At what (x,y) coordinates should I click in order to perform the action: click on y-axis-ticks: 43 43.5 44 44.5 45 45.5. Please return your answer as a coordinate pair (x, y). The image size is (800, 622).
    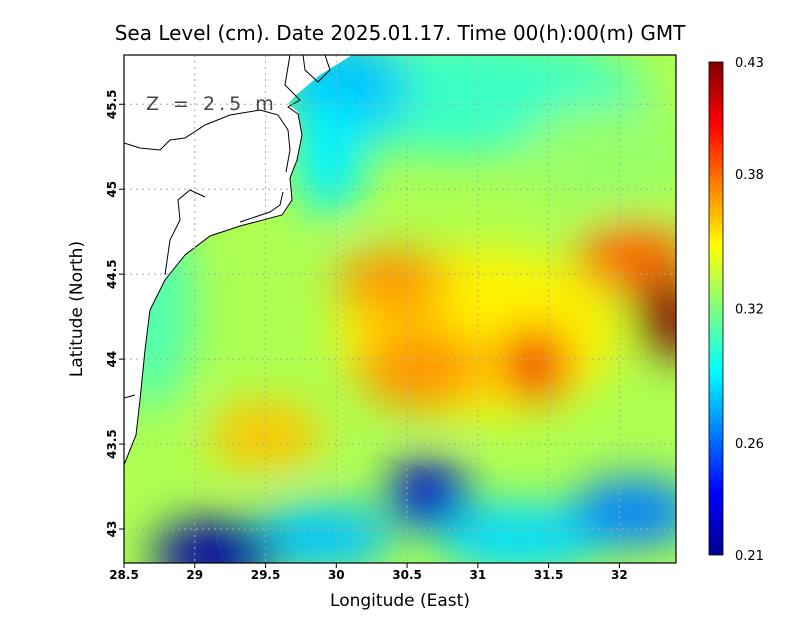
    Looking at the image, I should click on (114, 313).